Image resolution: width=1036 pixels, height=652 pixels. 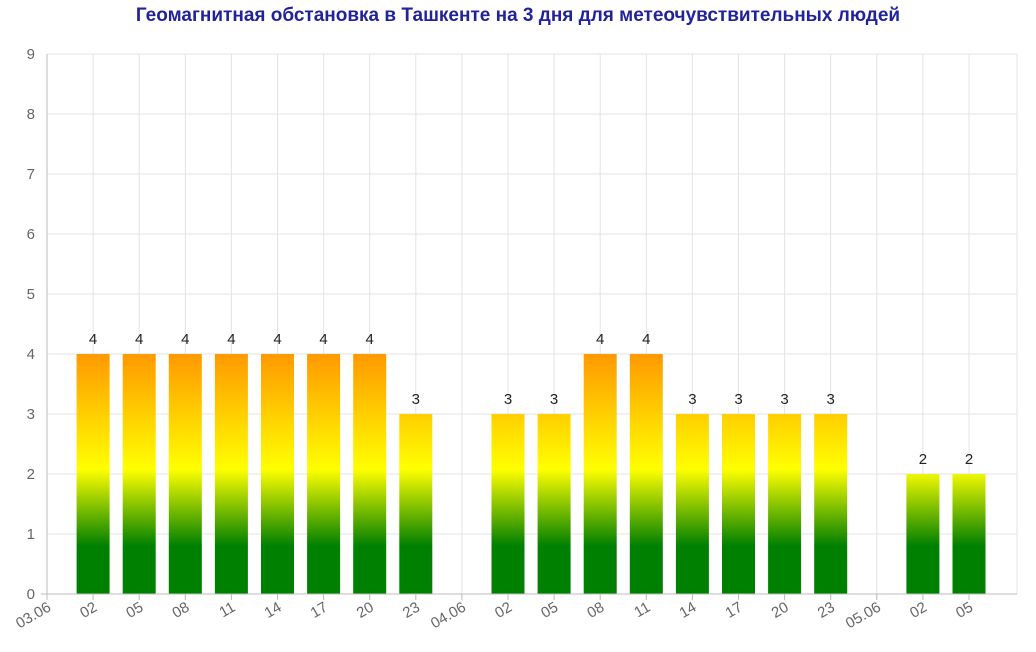 What do you see at coordinates (31, 234) in the screenshot?
I see `y-tick-label: 6` at bounding box center [31, 234].